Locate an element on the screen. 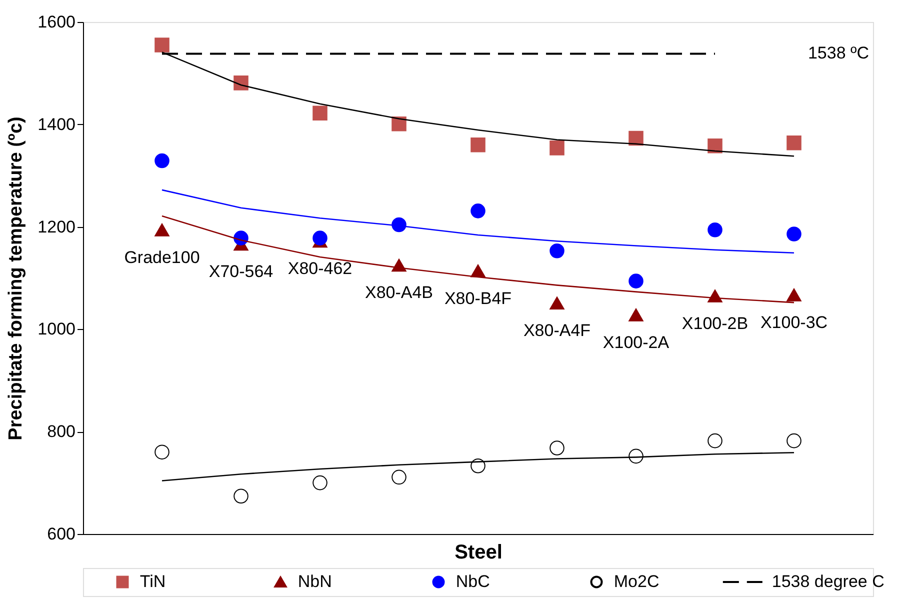  x-tick-label: X70-564 is located at coordinates (241, 272).